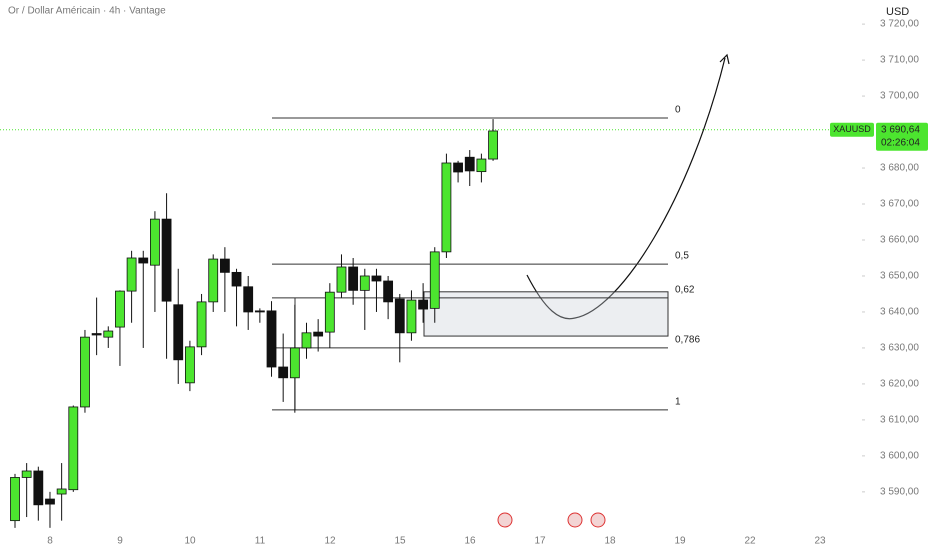 The width and height of the screenshot is (932, 550). What do you see at coordinates (899, 204) in the screenshot?
I see `y-tick-label: 3 670,00` at bounding box center [899, 204].